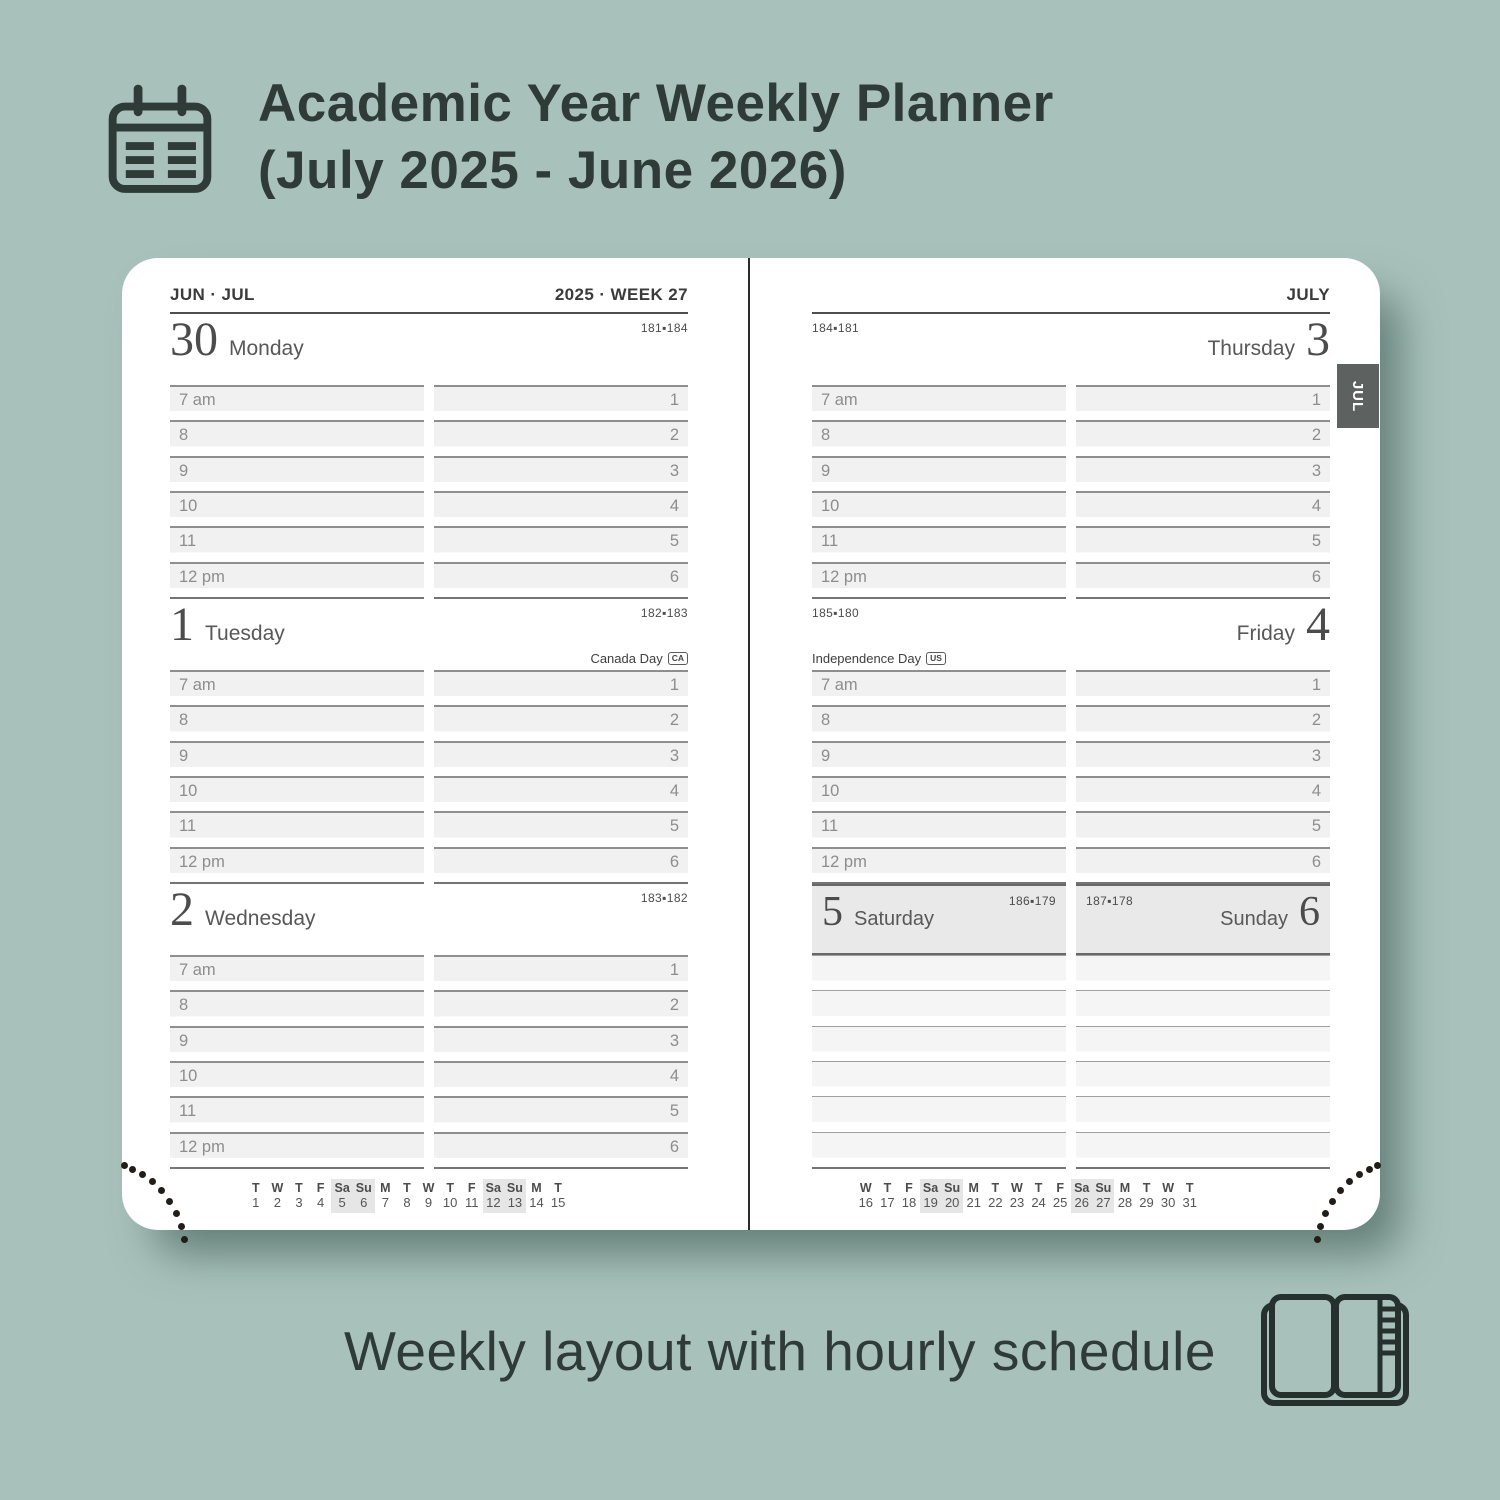  I want to click on day-of-year-count: 182▪183, so click(664, 613).